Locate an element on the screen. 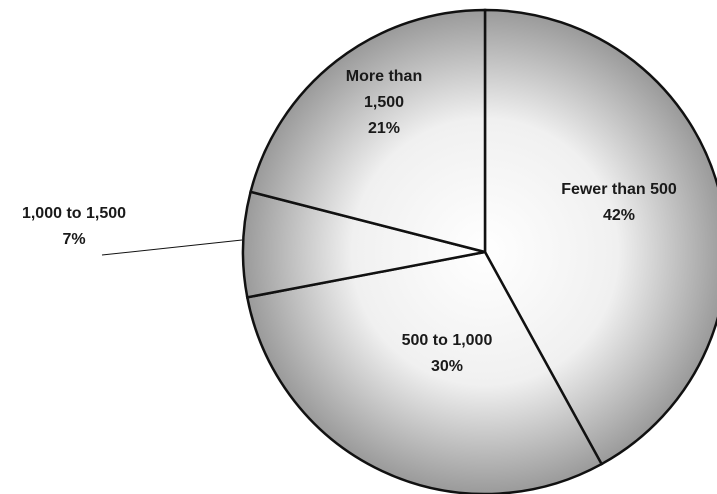 The image size is (717, 494). leader-lines is located at coordinates (172, 247).